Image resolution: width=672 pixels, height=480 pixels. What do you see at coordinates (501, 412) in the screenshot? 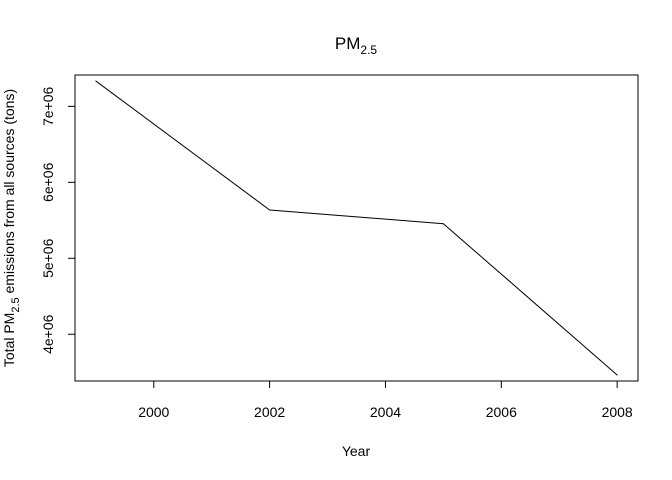
I see `x-tick-label: 2006` at bounding box center [501, 412].